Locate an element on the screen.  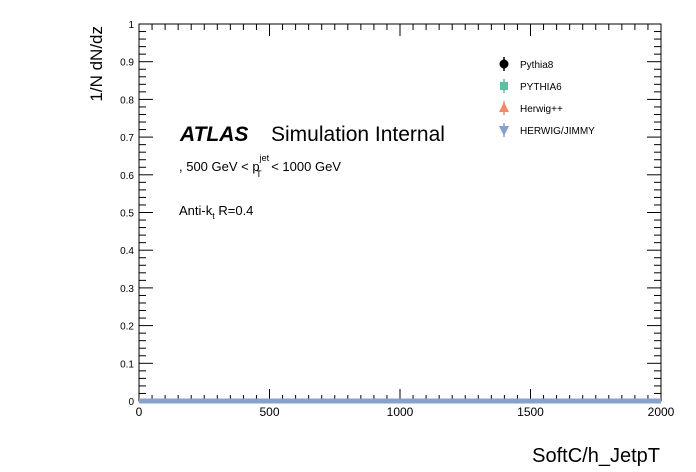
y-tick-label: 0.9 is located at coordinates (127, 63).